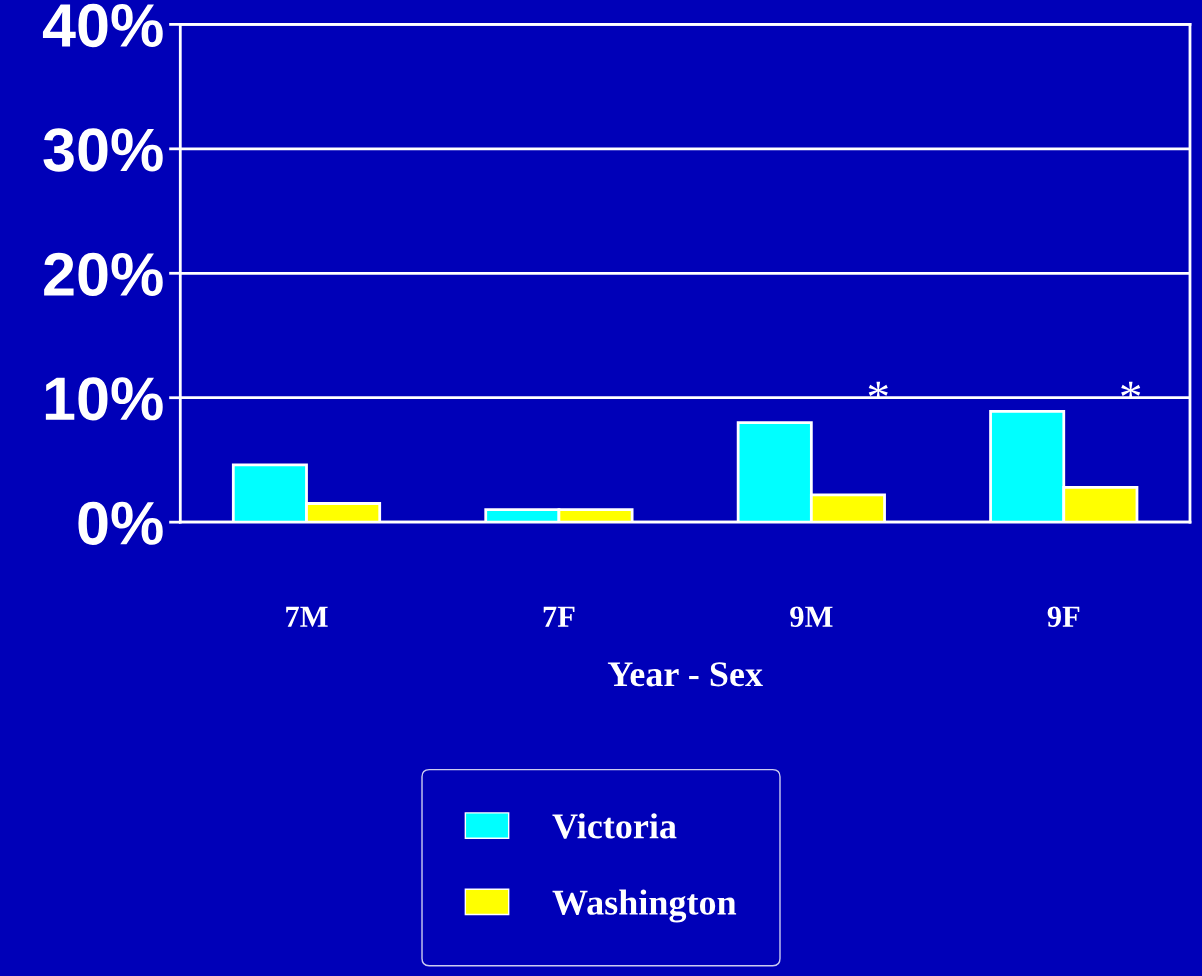 The height and width of the screenshot is (976, 1202). What do you see at coordinates (103, 150) in the screenshot?
I see `y-tick-label: 30%` at bounding box center [103, 150].